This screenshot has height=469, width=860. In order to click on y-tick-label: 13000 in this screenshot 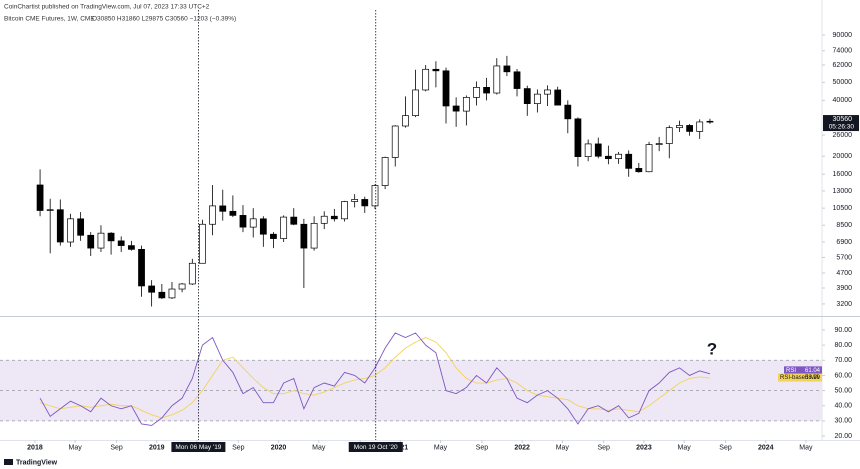, I will do `click(843, 191)`.